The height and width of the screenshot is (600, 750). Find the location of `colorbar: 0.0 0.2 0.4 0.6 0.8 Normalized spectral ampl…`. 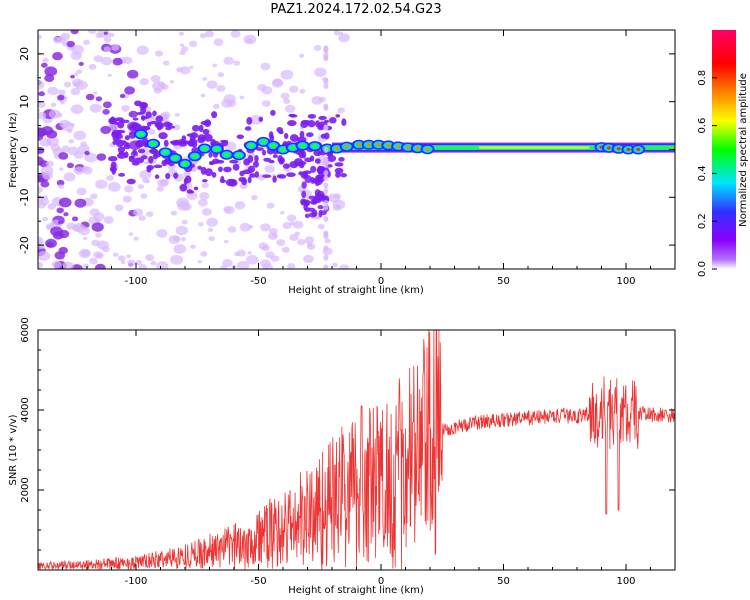

colorbar: 0.0 0.2 0.4 0.6 0.8 Normalized spectral ampl… is located at coordinates (723, 153).